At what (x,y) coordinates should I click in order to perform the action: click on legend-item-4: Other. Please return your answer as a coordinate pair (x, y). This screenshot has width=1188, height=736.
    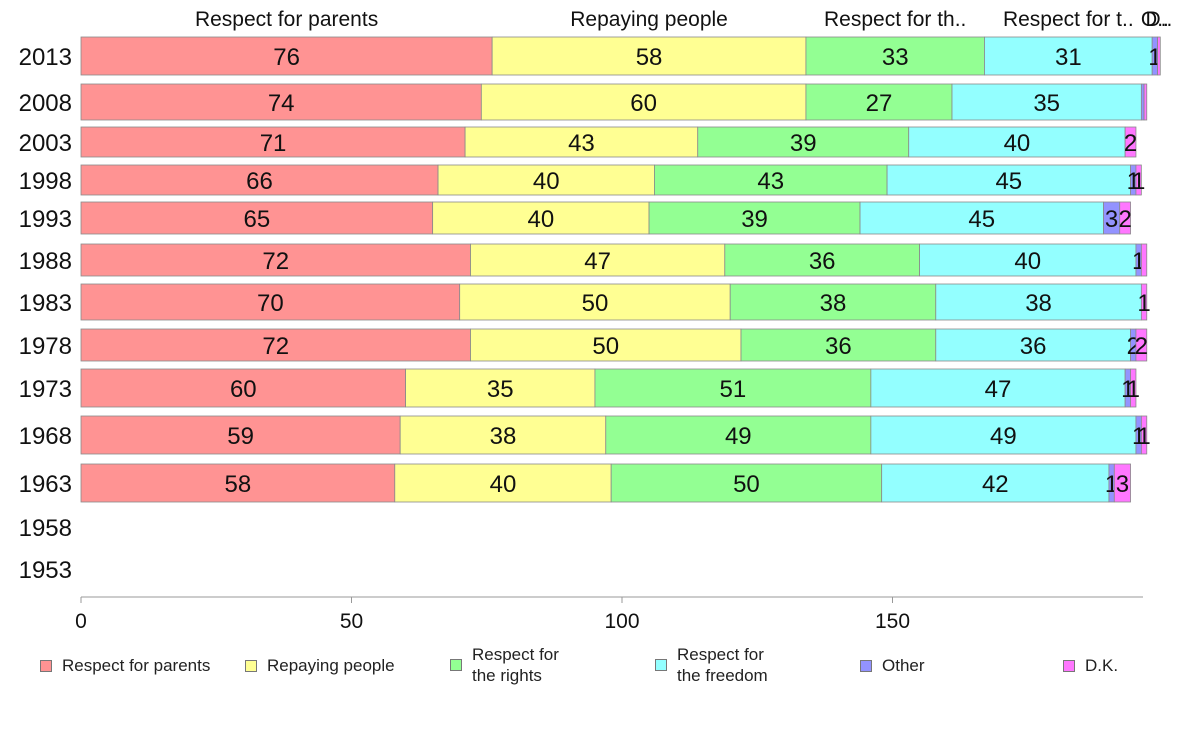
    Looking at the image, I should click on (892, 665).